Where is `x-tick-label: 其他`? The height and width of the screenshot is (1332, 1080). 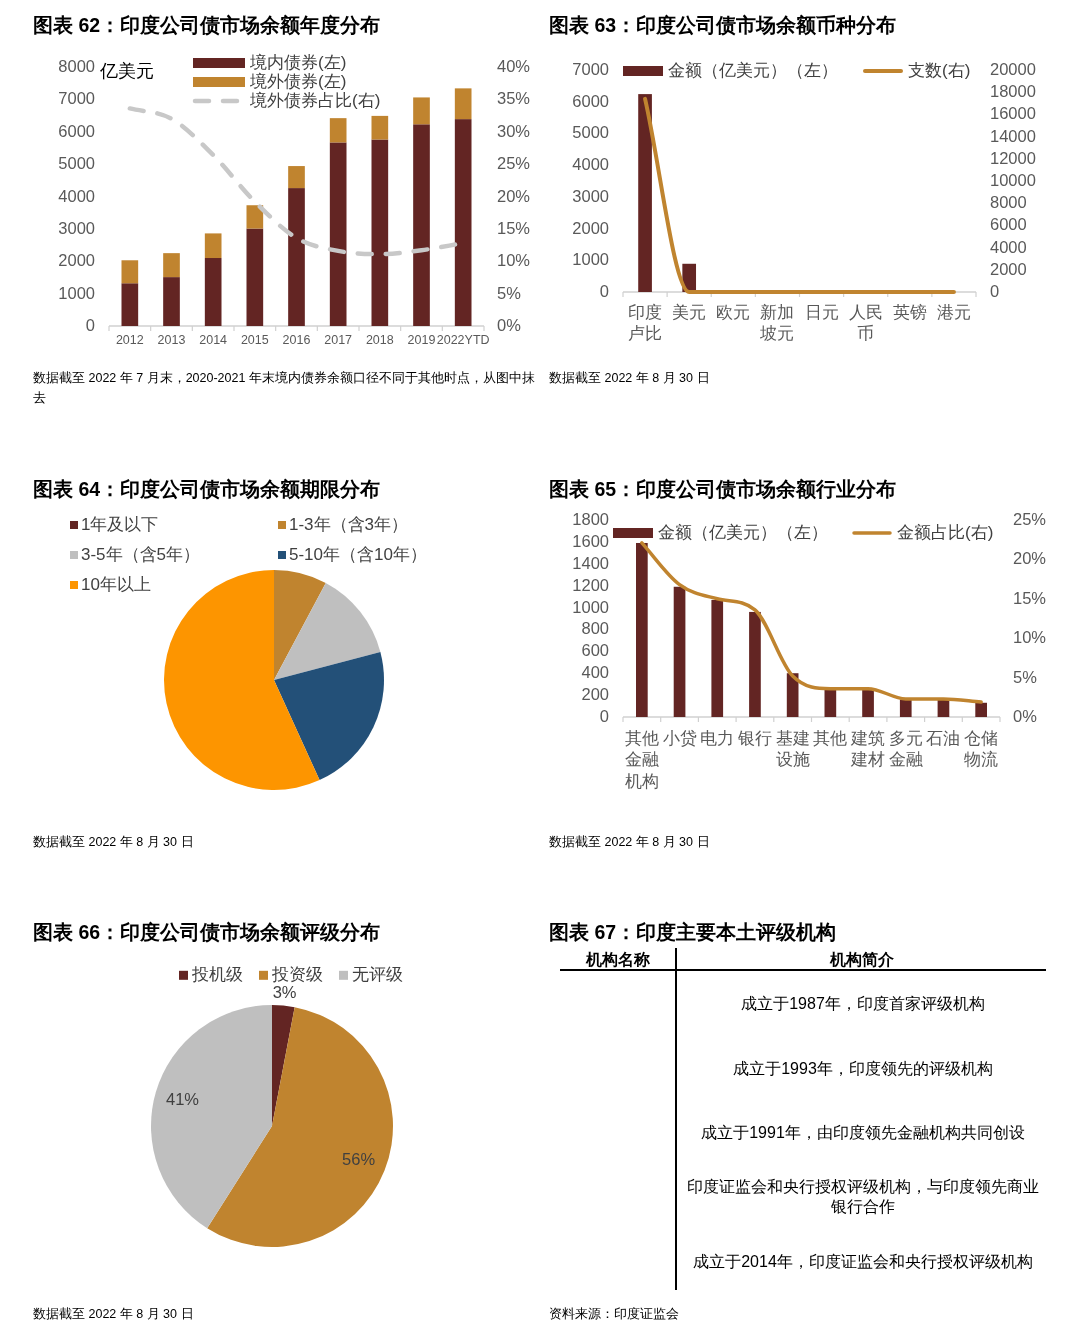 x-tick-label: 其他 is located at coordinates (830, 738).